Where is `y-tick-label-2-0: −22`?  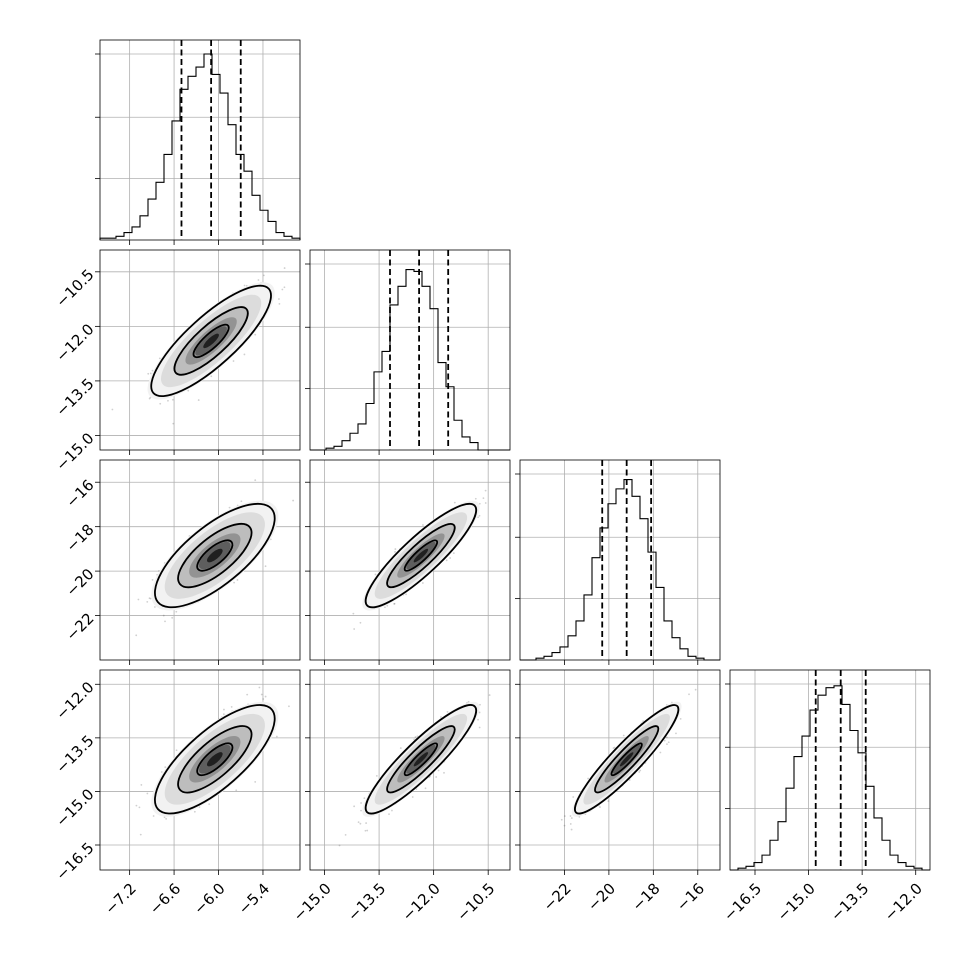
y-tick-label-2-0: −22 is located at coordinates (79, 626).